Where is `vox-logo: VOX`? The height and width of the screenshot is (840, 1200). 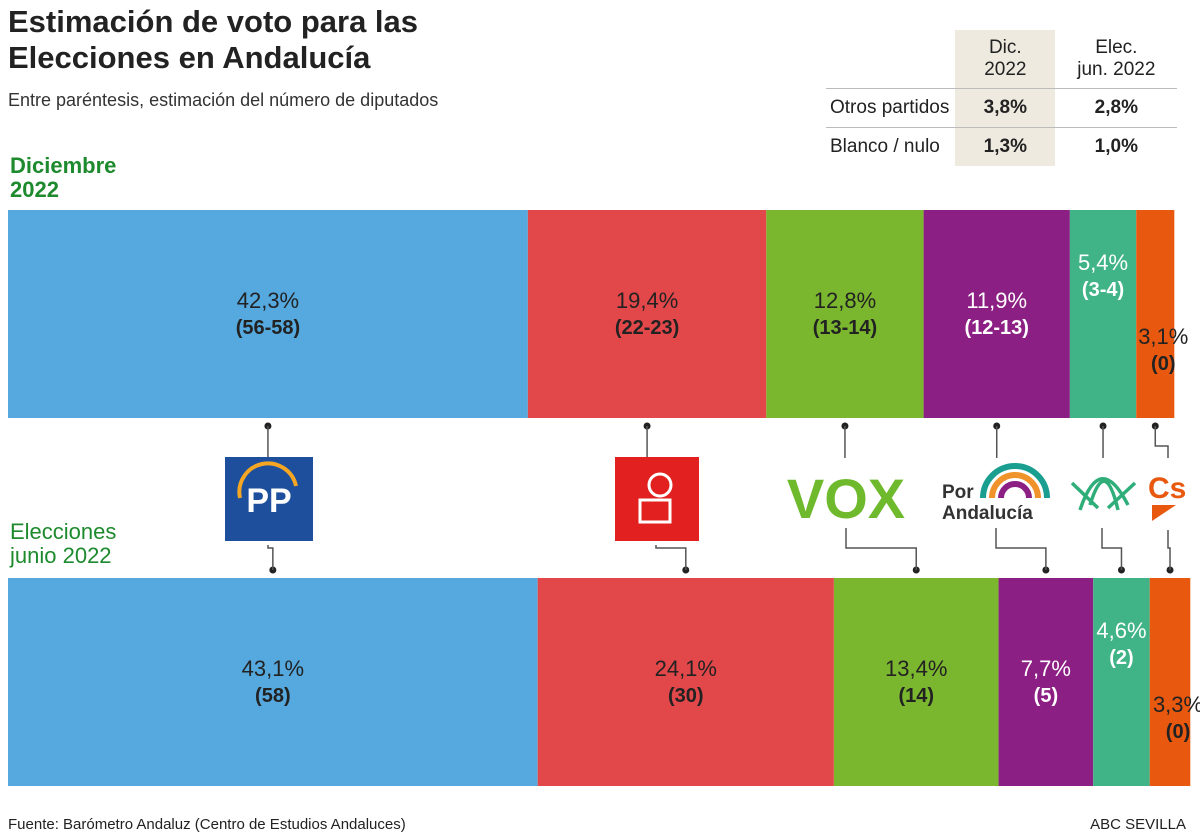
vox-logo: VOX is located at coordinates (846, 498).